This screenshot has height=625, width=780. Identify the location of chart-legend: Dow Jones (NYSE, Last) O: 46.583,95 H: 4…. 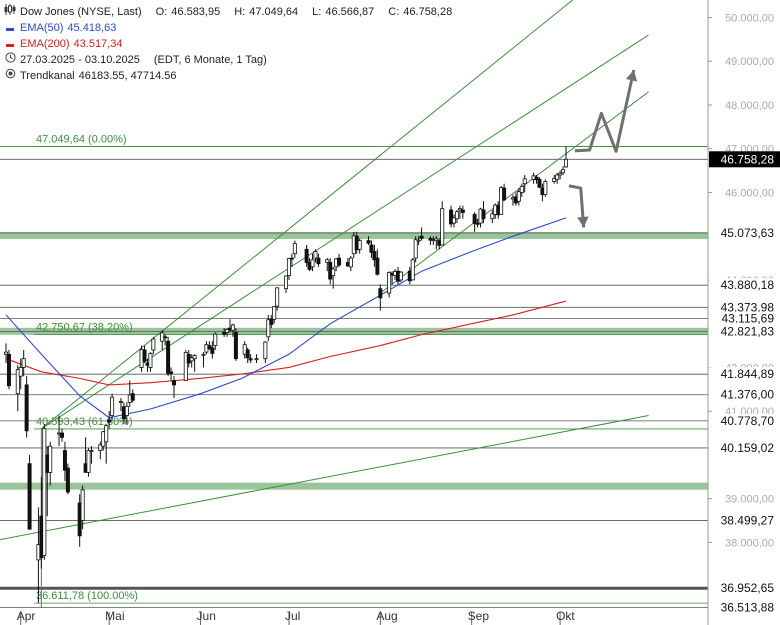
(228, 44).